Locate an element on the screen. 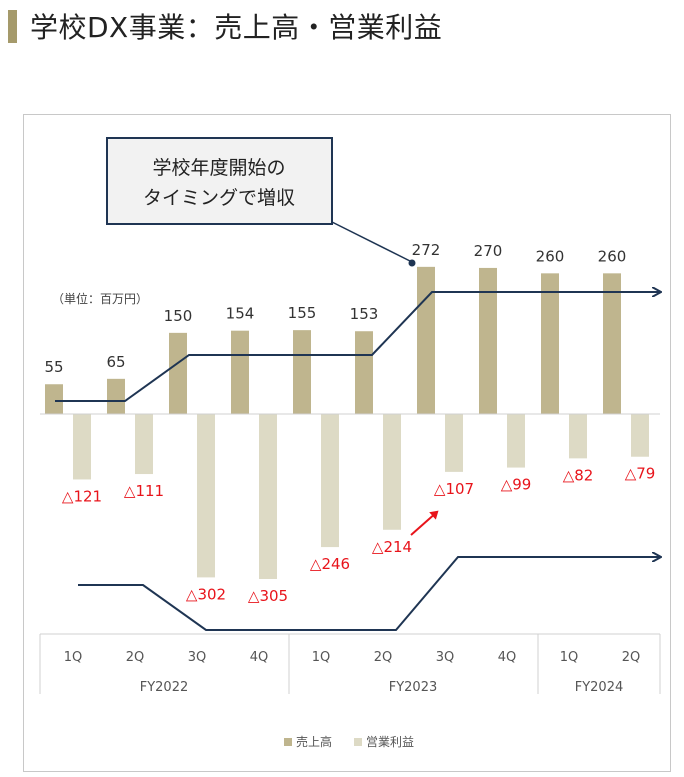  profit-data-label: △246 is located at coordinates (330, 564).